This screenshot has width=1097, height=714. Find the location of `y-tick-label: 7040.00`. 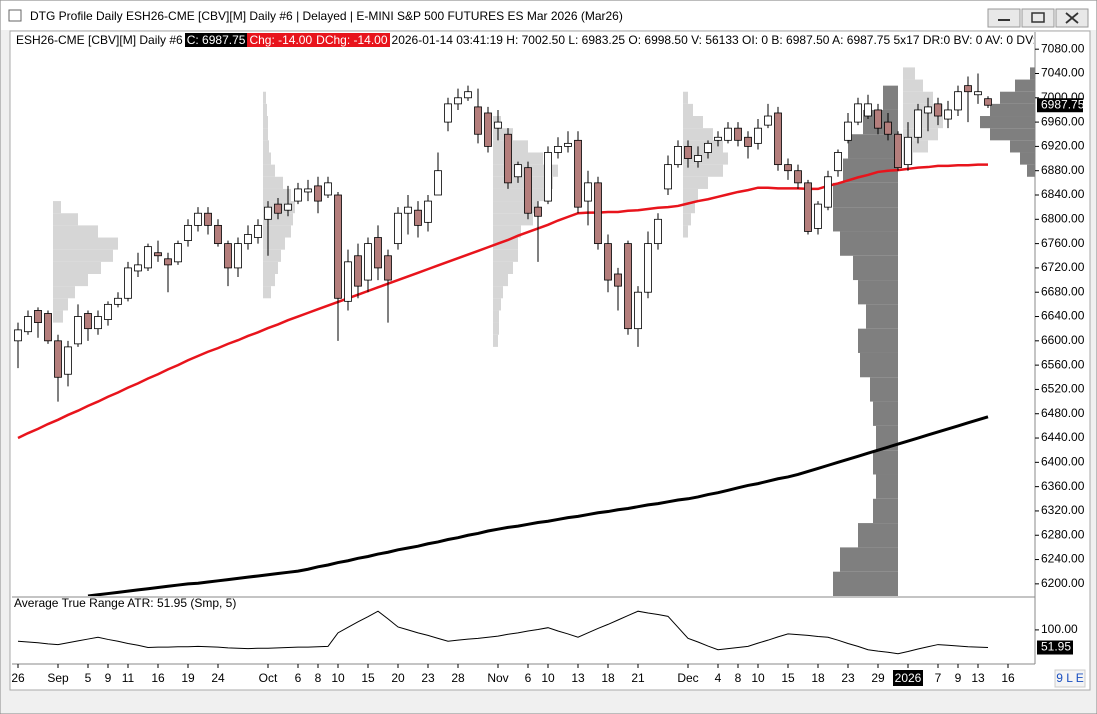

y-tick-label: 7040.00 is located at coordinates (1063, 73).